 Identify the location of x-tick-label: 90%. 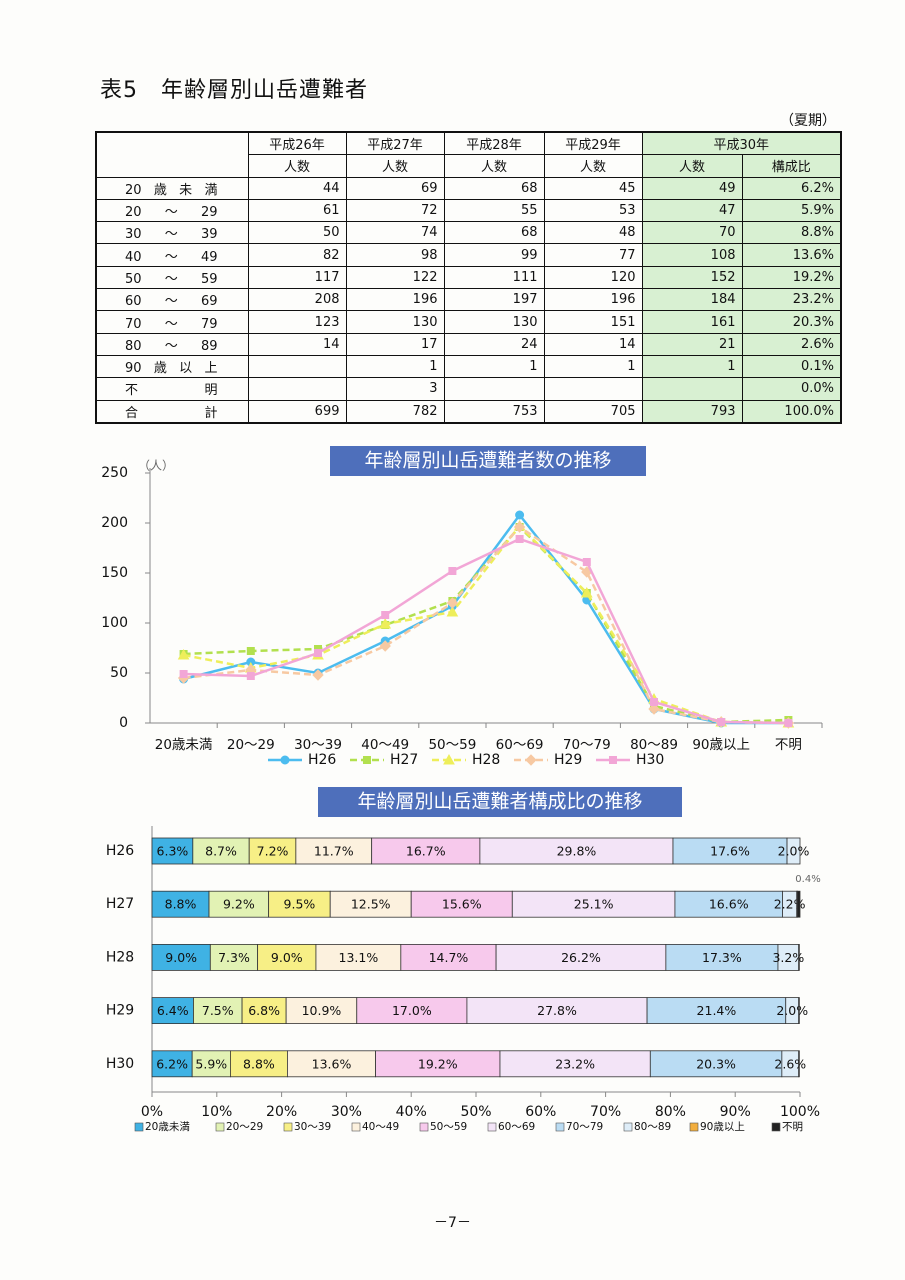
(735, 1112).